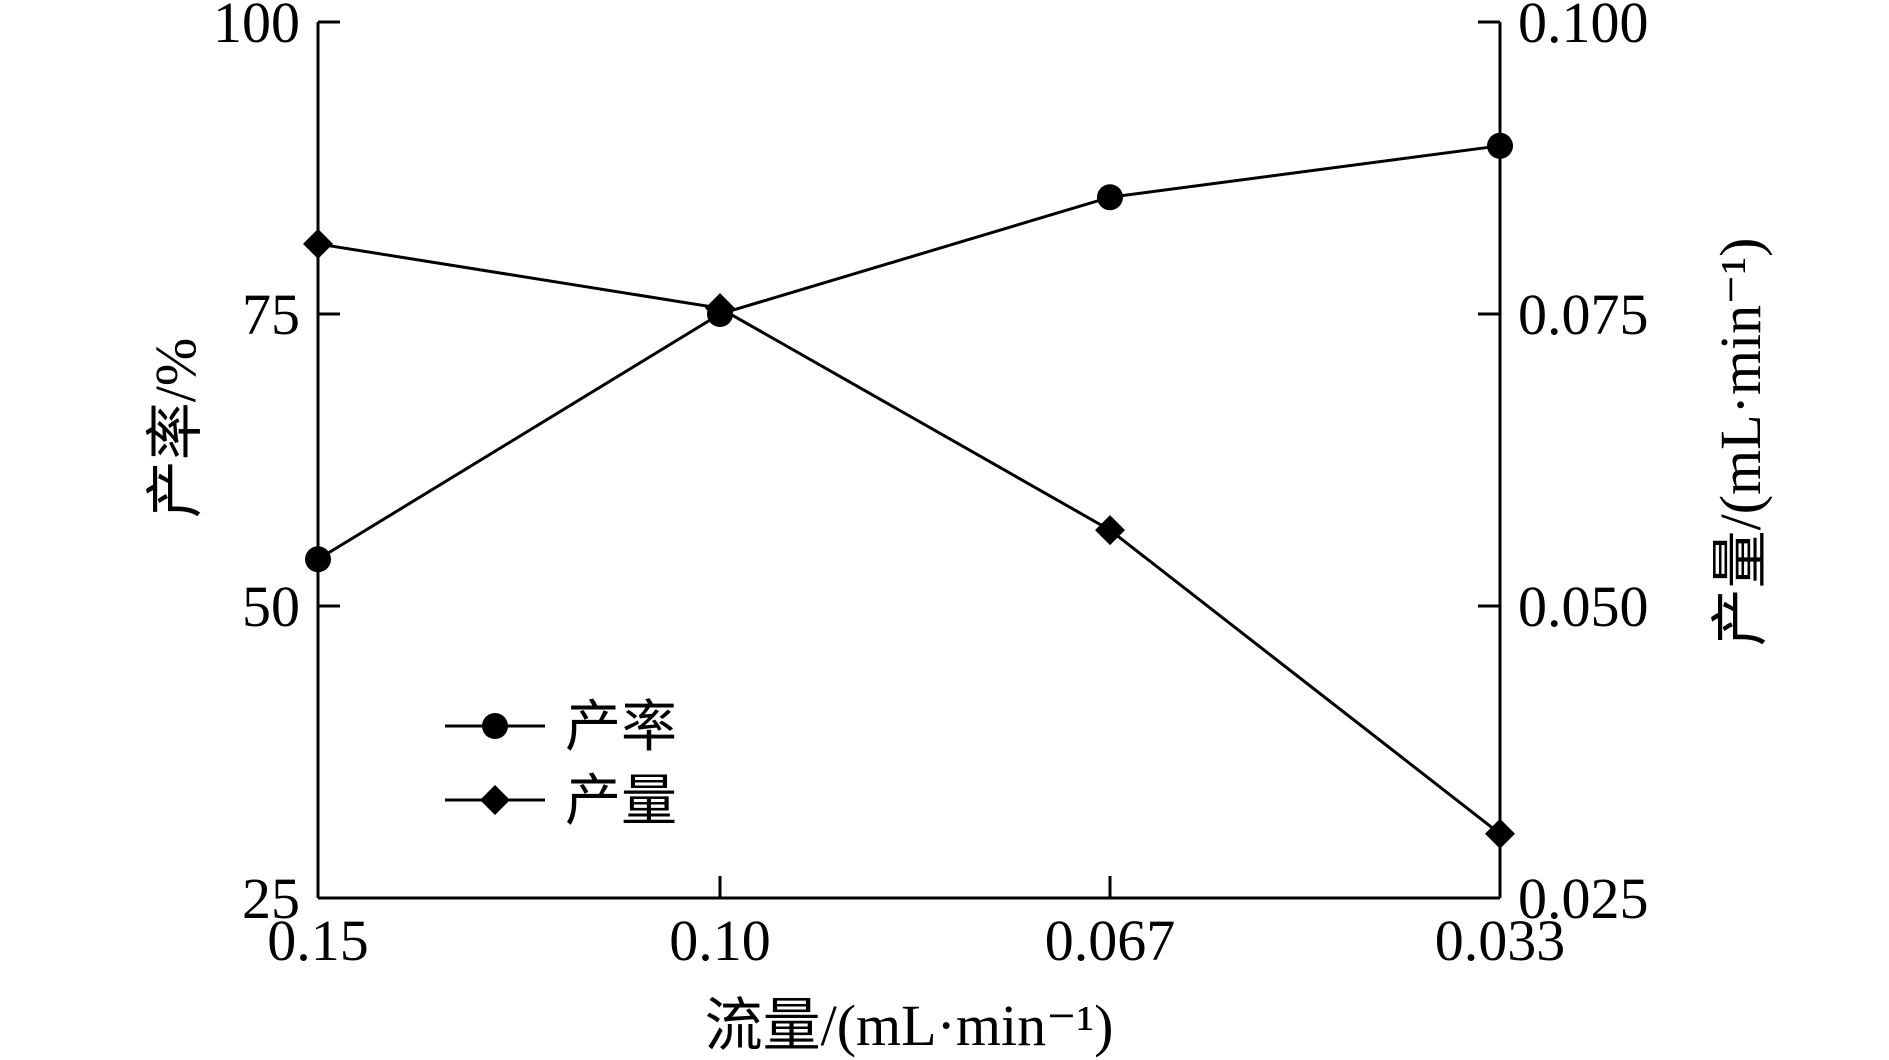  What do you see at coordinates (175, 428) in the screenshot?
I see `left-y-axis-title: 产率/%` at bounding box center [175, 428].